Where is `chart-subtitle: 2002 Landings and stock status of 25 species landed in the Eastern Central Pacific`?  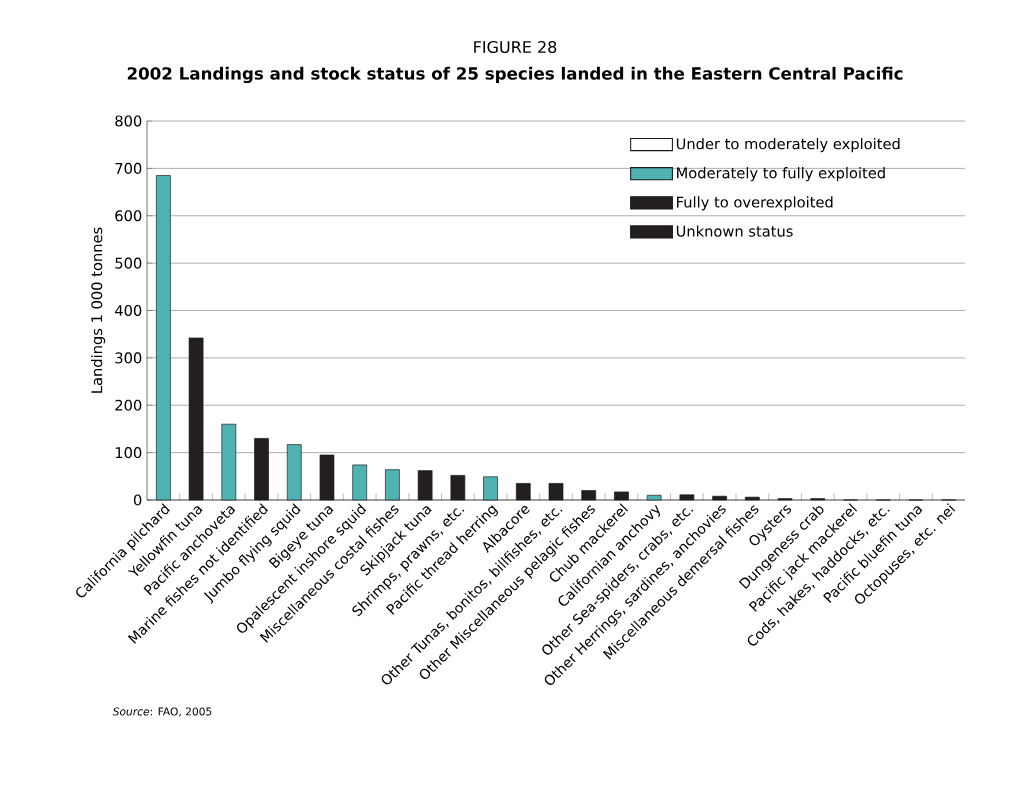 chart-subtitle: 2002 Landings and stock status of 25 species landed in the Eastern Central Pacific is located at coordinates (515, 75).